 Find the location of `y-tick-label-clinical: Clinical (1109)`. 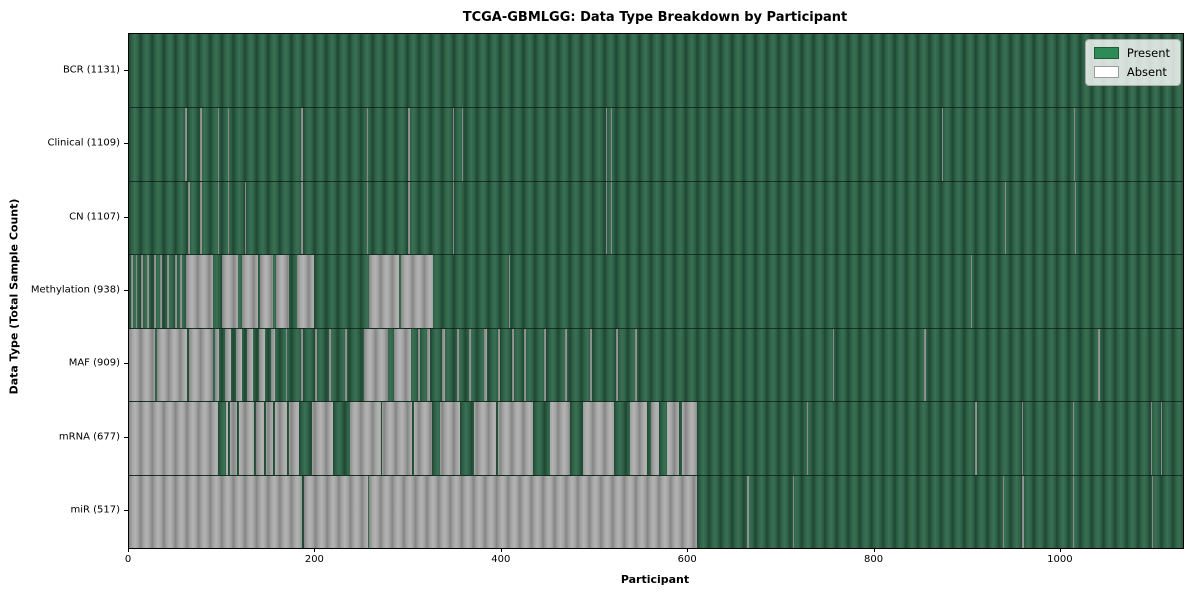

y-tick-label-clinical: Clinical (1109) is located at coordinates (84, 143).